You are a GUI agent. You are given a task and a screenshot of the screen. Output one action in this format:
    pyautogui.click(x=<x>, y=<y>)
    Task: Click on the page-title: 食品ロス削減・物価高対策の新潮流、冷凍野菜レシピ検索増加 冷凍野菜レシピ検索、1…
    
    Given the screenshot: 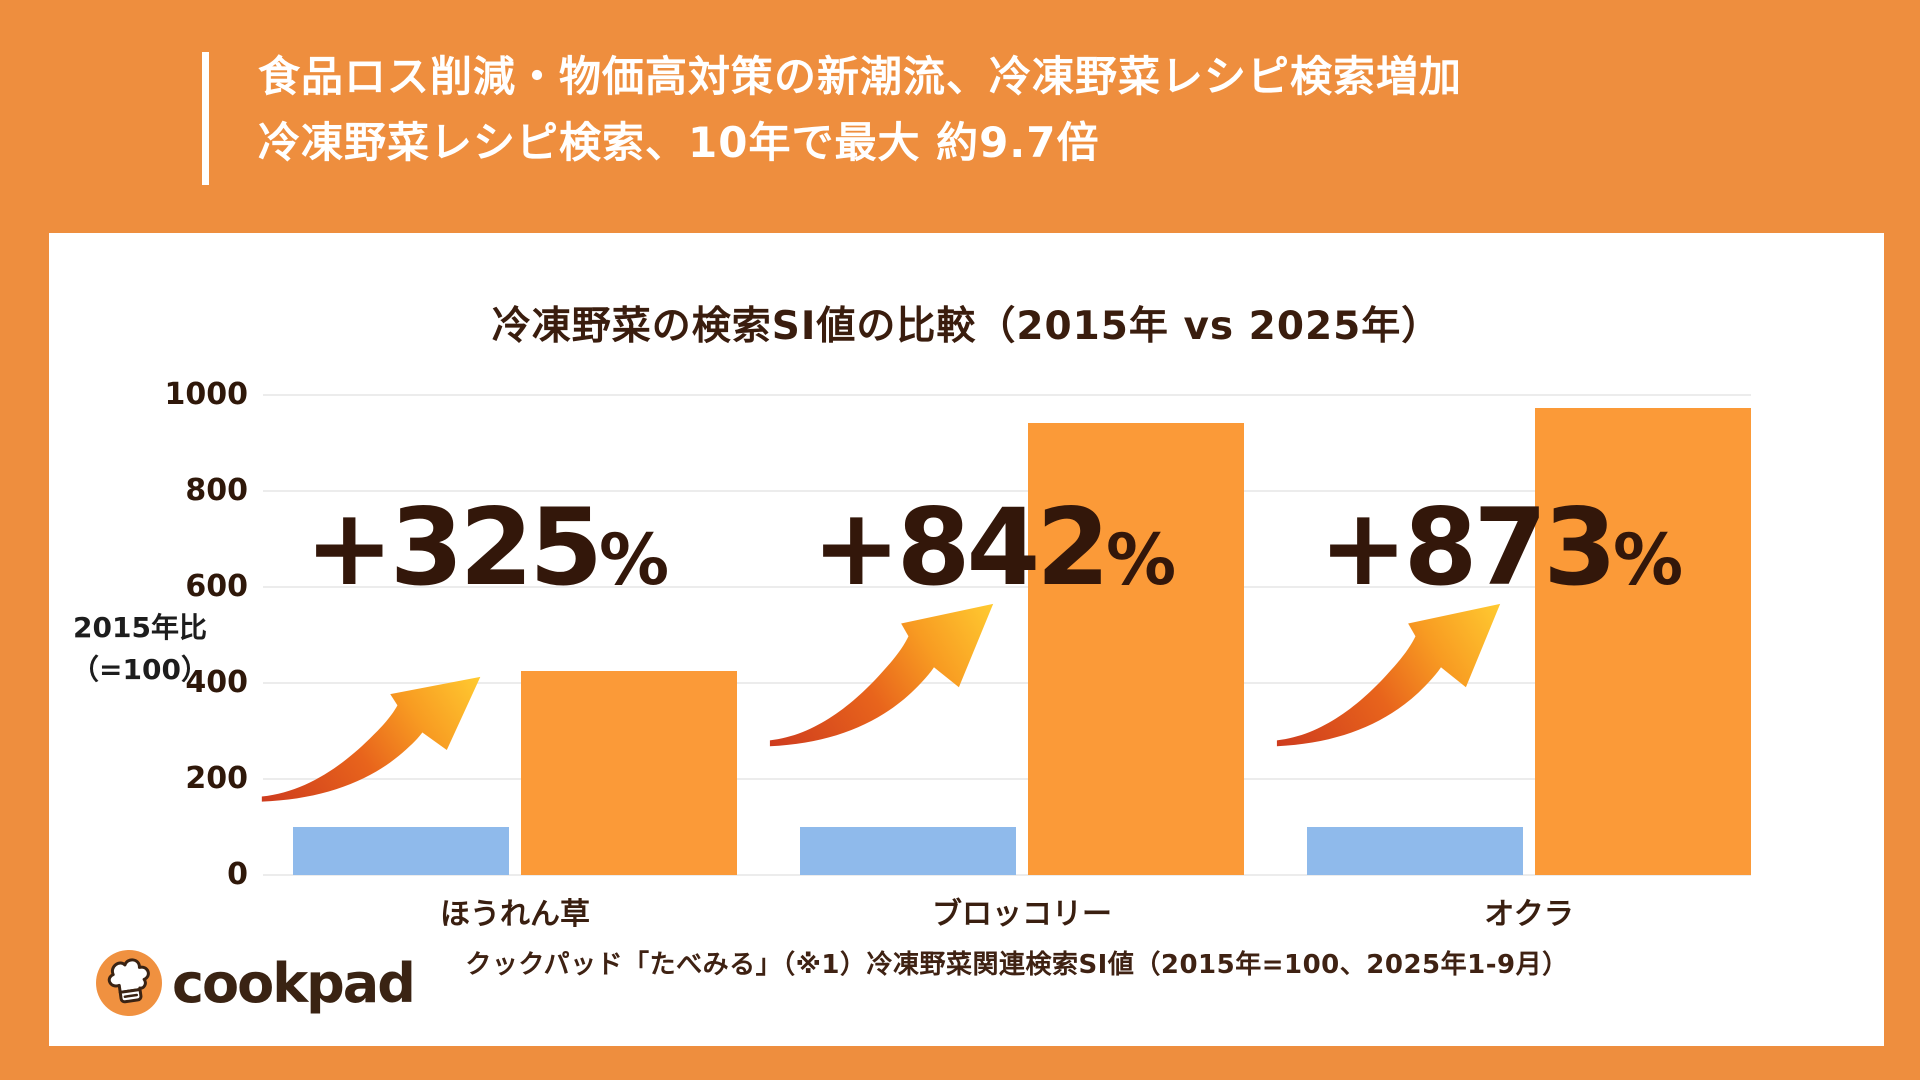 What is the action you would take?
    pyautogui.click(x=860, y=109)
    